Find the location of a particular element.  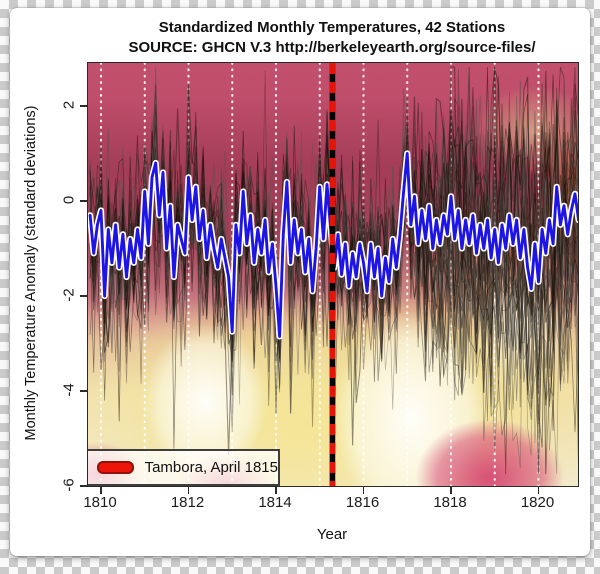

x-tick-label: 1812 is located at coordinates (187, 502).